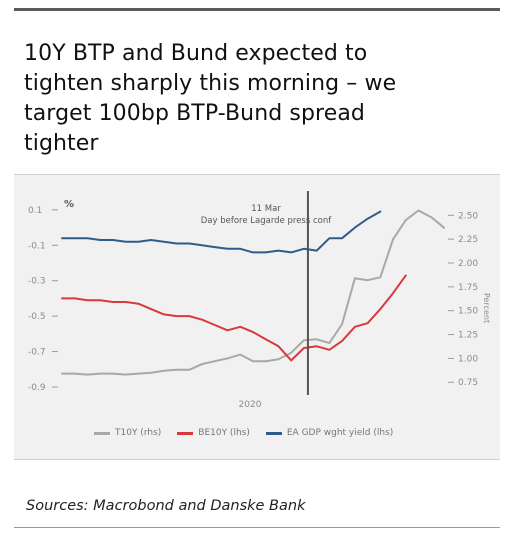  I want to click on left-tick-label: 0.1, so click(35, 211).